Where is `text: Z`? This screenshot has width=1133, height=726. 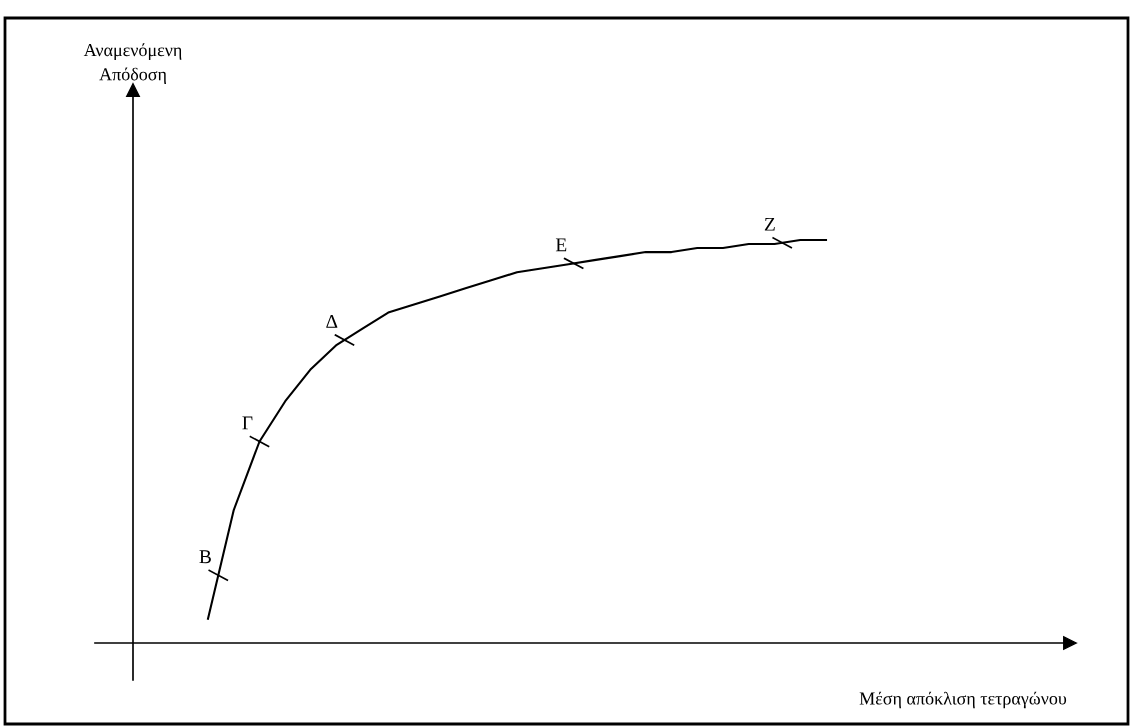
text: Z is located at coordinates (769, 224).